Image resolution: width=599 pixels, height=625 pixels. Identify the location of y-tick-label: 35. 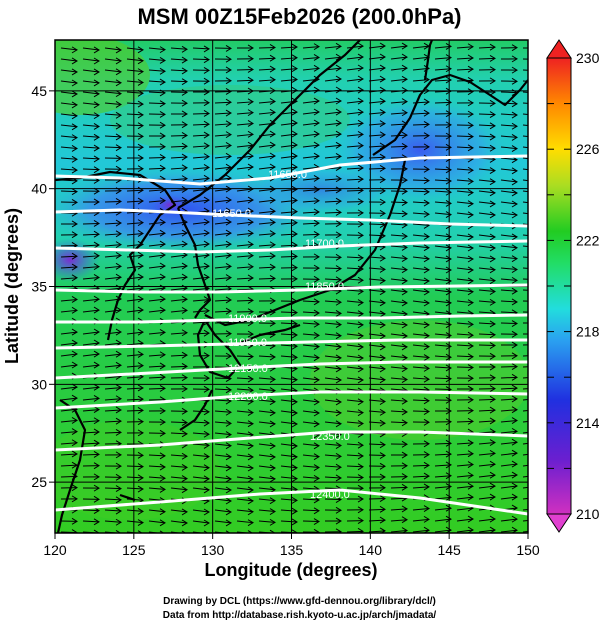
(39, 287).